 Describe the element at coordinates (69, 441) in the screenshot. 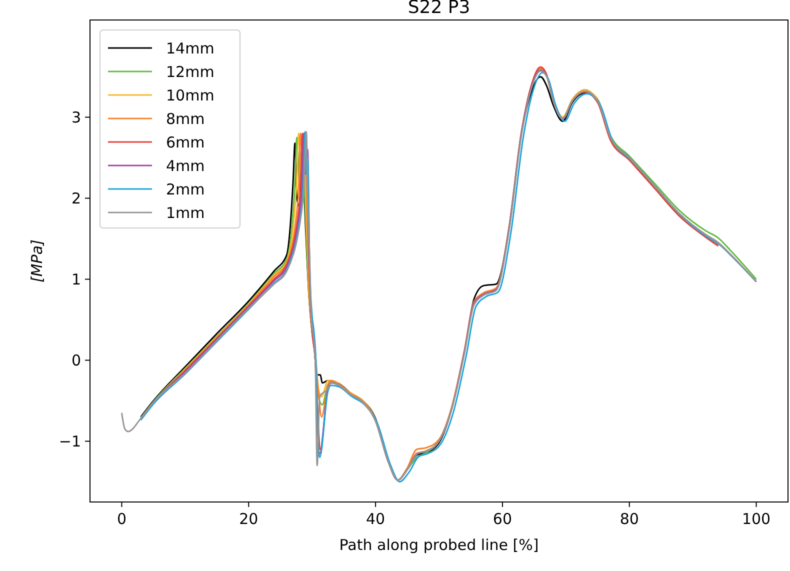

I see `y-tick-label: −1` at that location.